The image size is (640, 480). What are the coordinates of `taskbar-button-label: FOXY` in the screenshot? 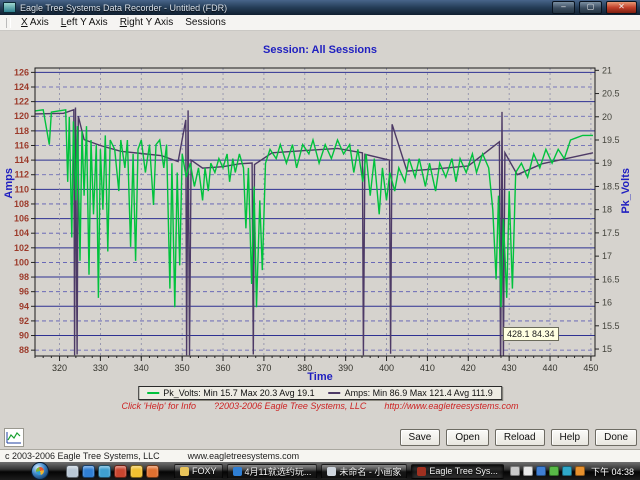 It's located at (204, 471).